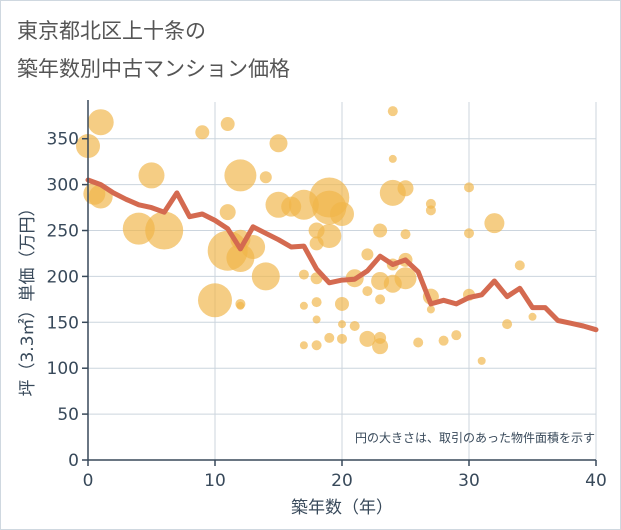 The image size is (621, 530). What do you see at coordinates (342, 508) in the screenshot?
I see `x-axis-label: 築年数（年）` at bounding box center [342, 508].